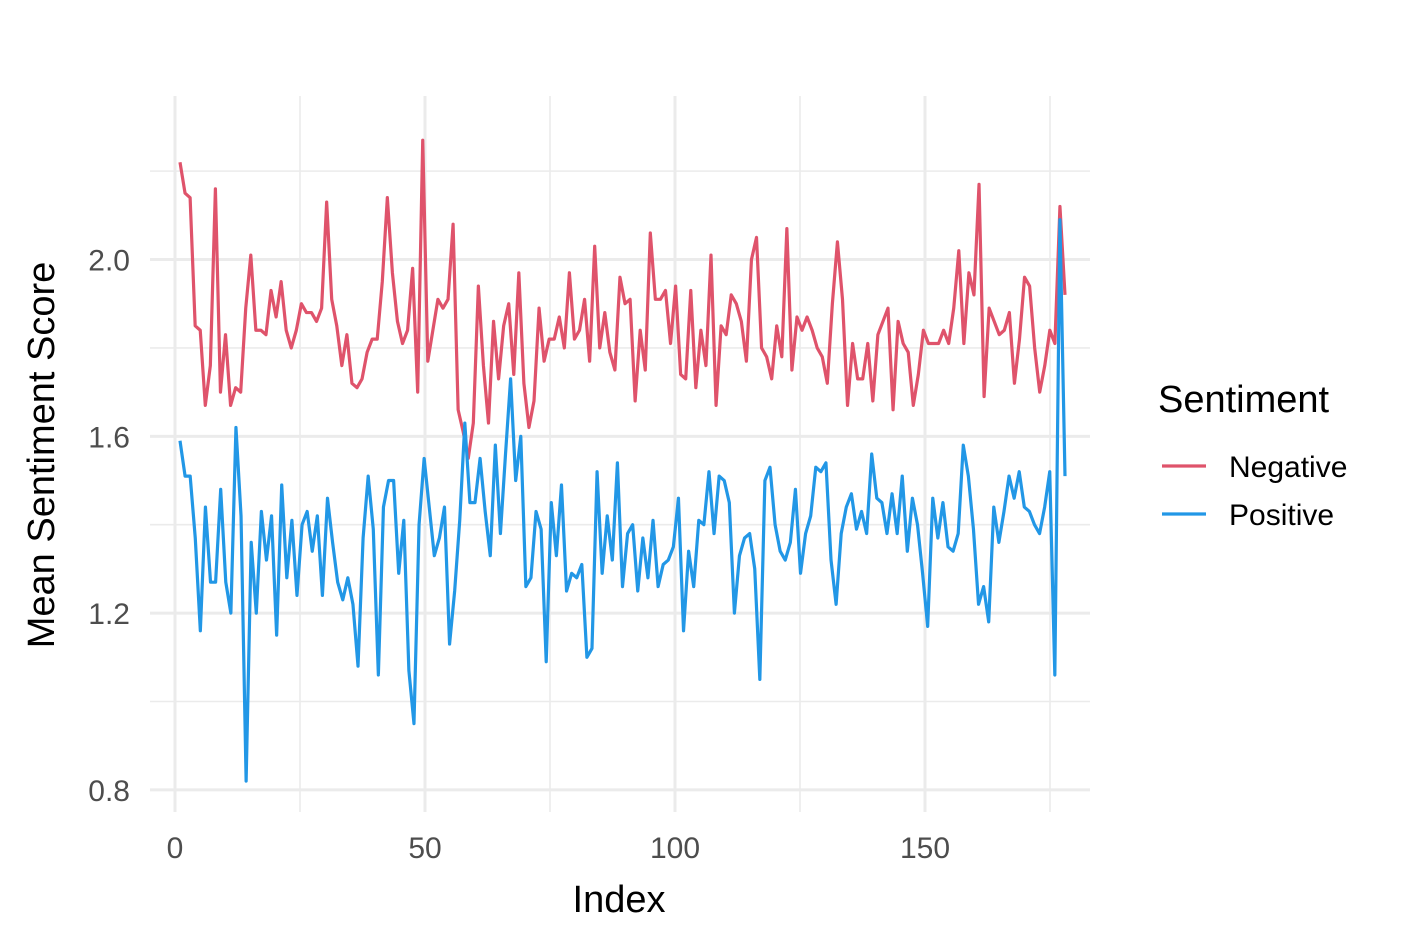 The image size is (1417, 944). I want to click on y-axis-ticks: 0.8 1.2 1.6 2.0, so click(109, 526).